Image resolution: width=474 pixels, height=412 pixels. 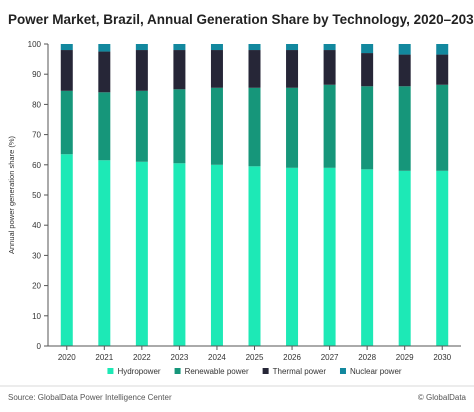 What do you see at coordinates (300, 371) in the screenshot?
I see `legend-label-thermal-power: Thermal power` at bounding box center [300, 371].